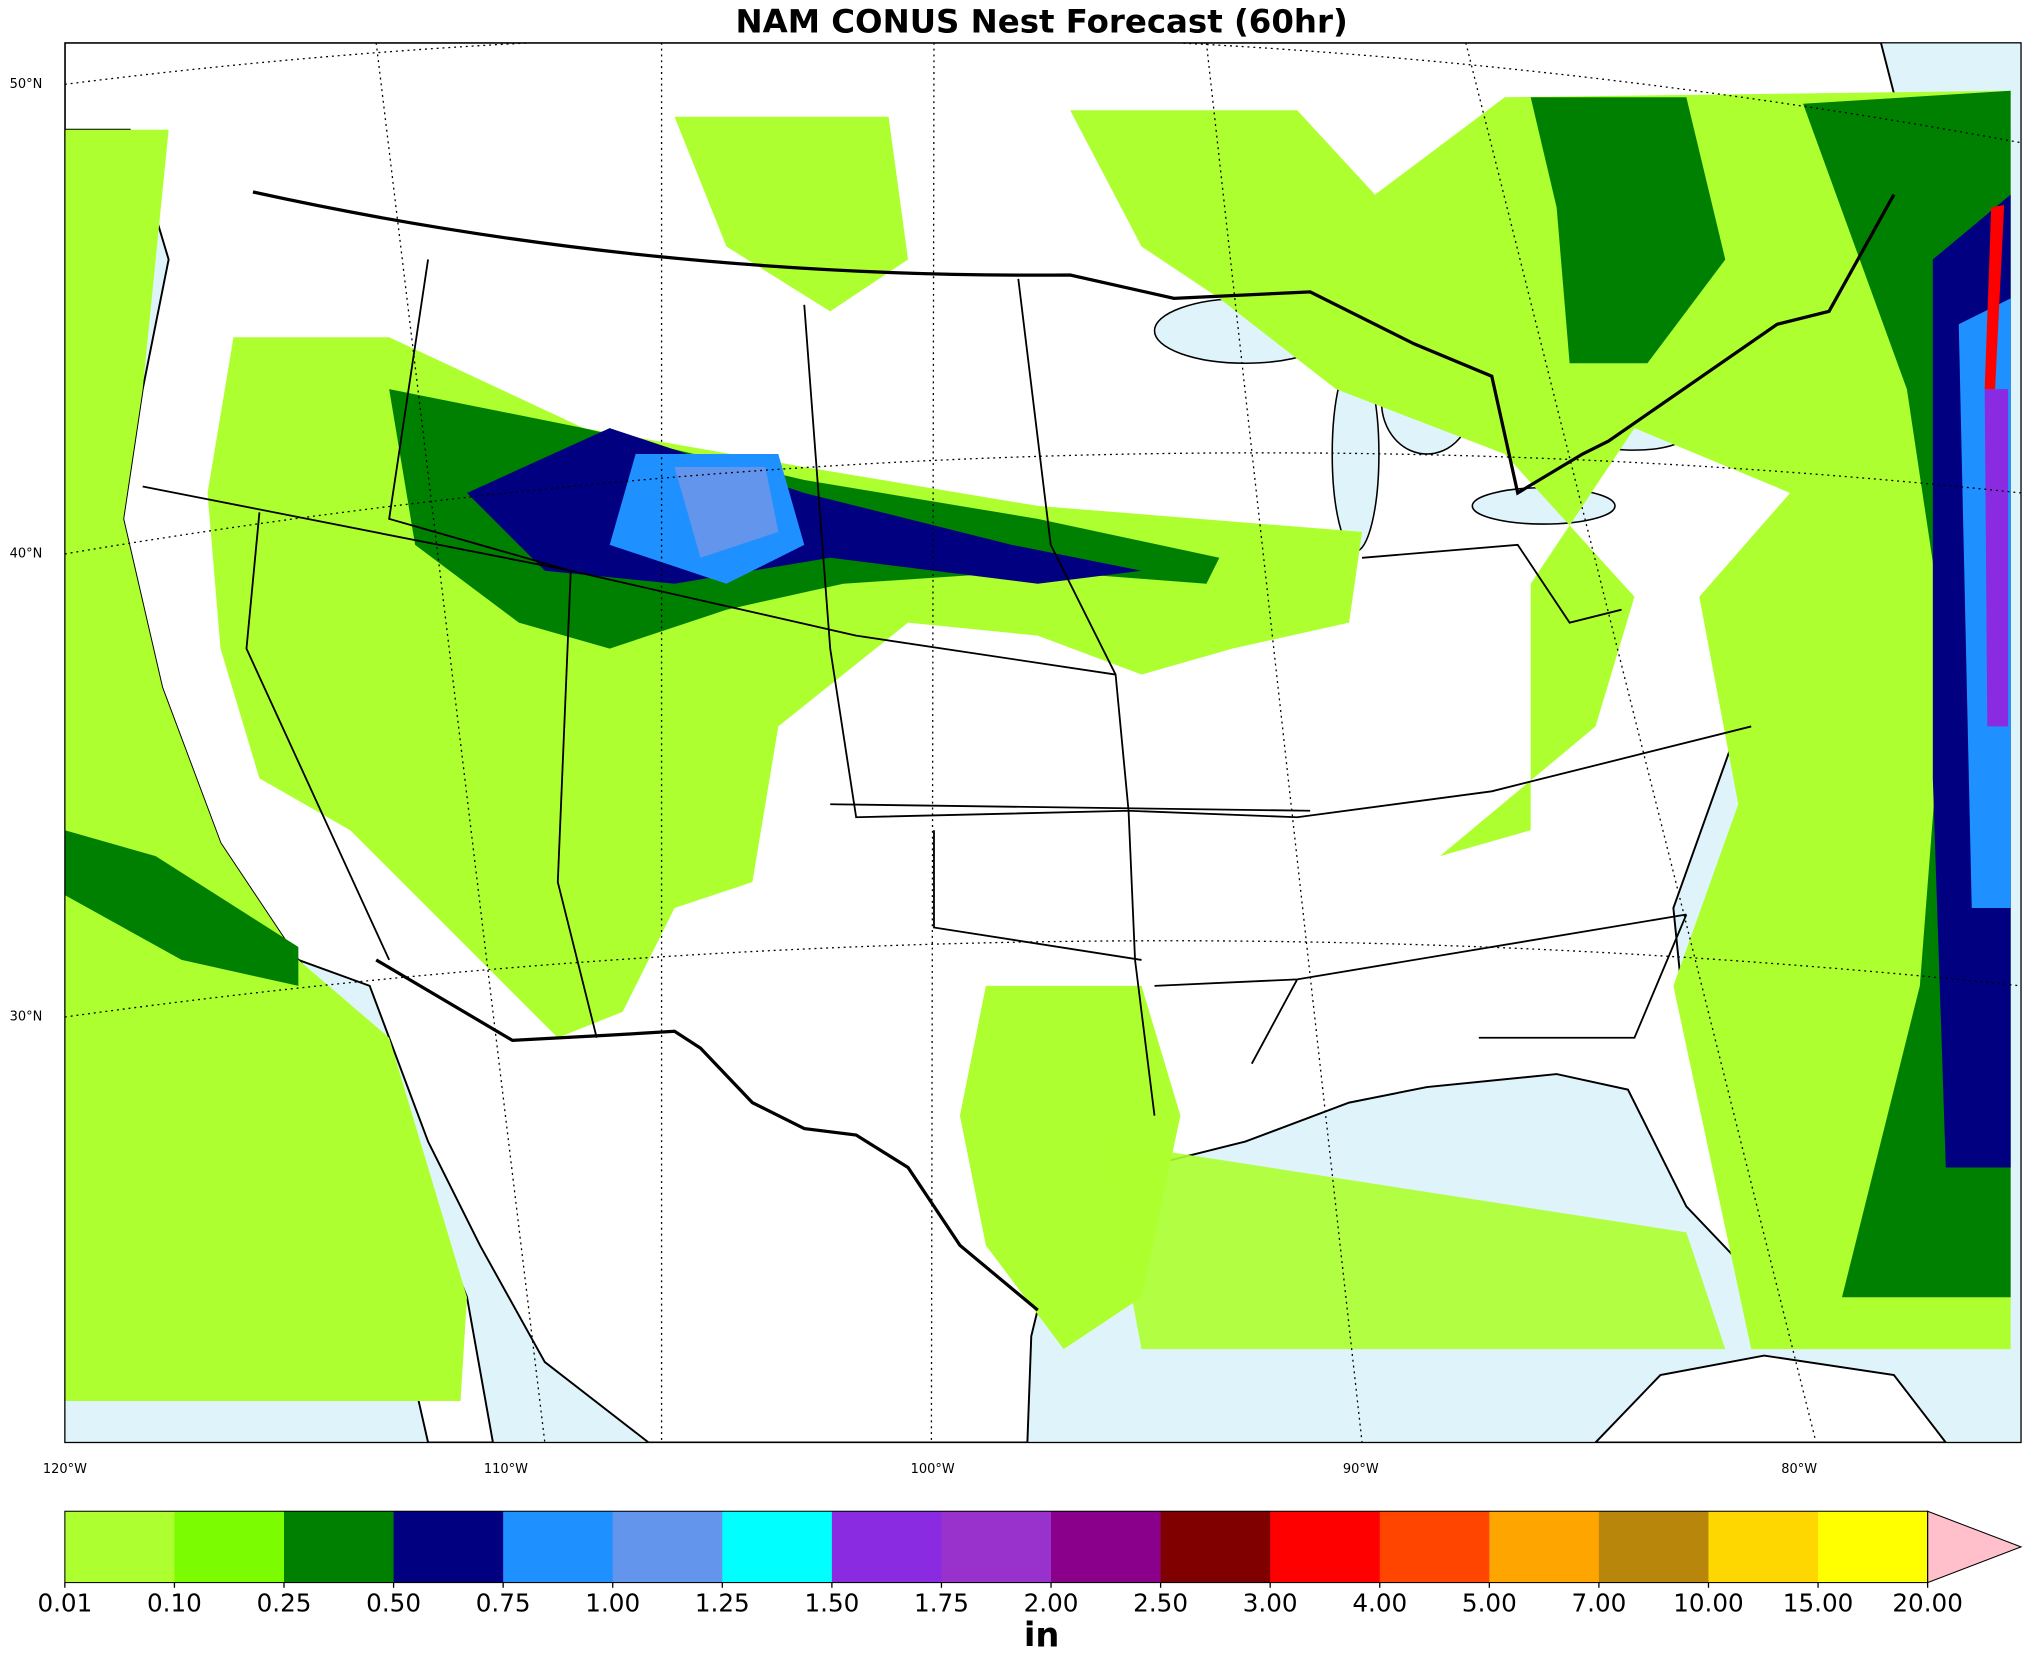 Image resolution: width=2034 pixels, height=1670 pixels. I want to click on colorbar-label: 4.00, so click(1379, 1603).